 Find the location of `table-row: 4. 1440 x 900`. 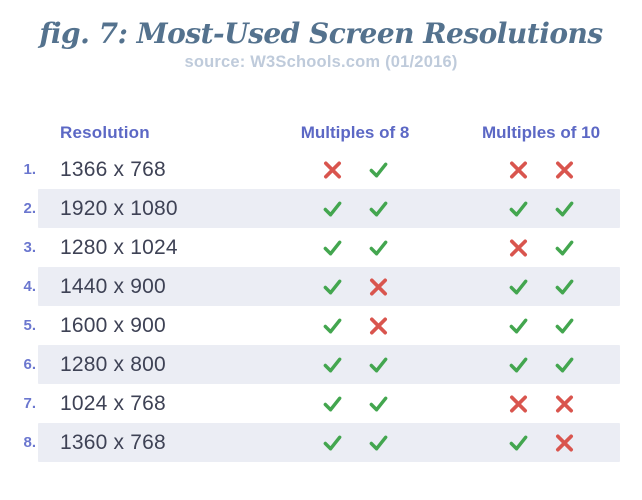

table-row: 4. 1440 x 900 is located at coordinates (320, 287).